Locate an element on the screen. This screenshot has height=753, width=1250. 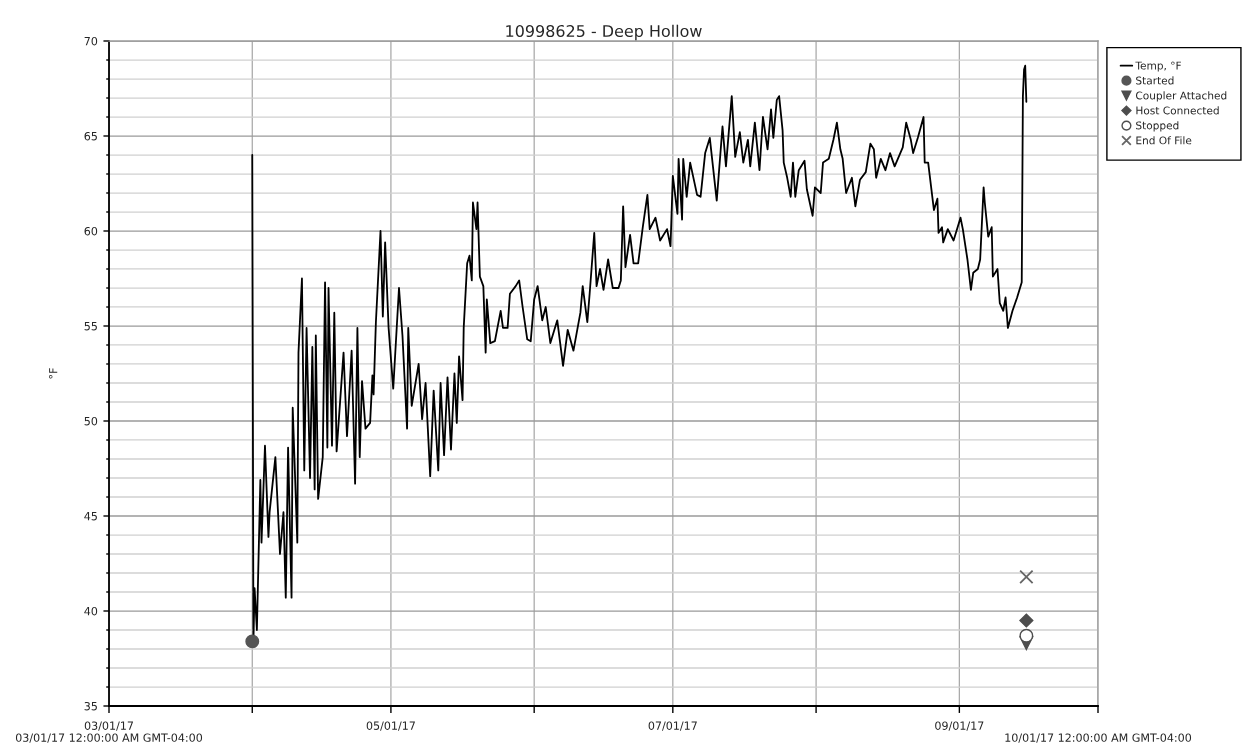
y-tick-label: 50 is located at coordinates (91, 421).